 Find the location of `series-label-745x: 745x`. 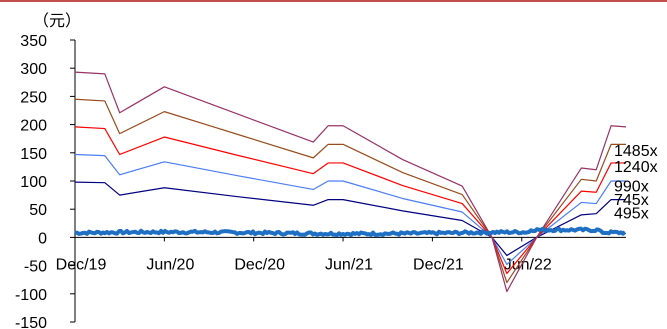

series-label-745x: 745x is located at coordinates (631, 200).